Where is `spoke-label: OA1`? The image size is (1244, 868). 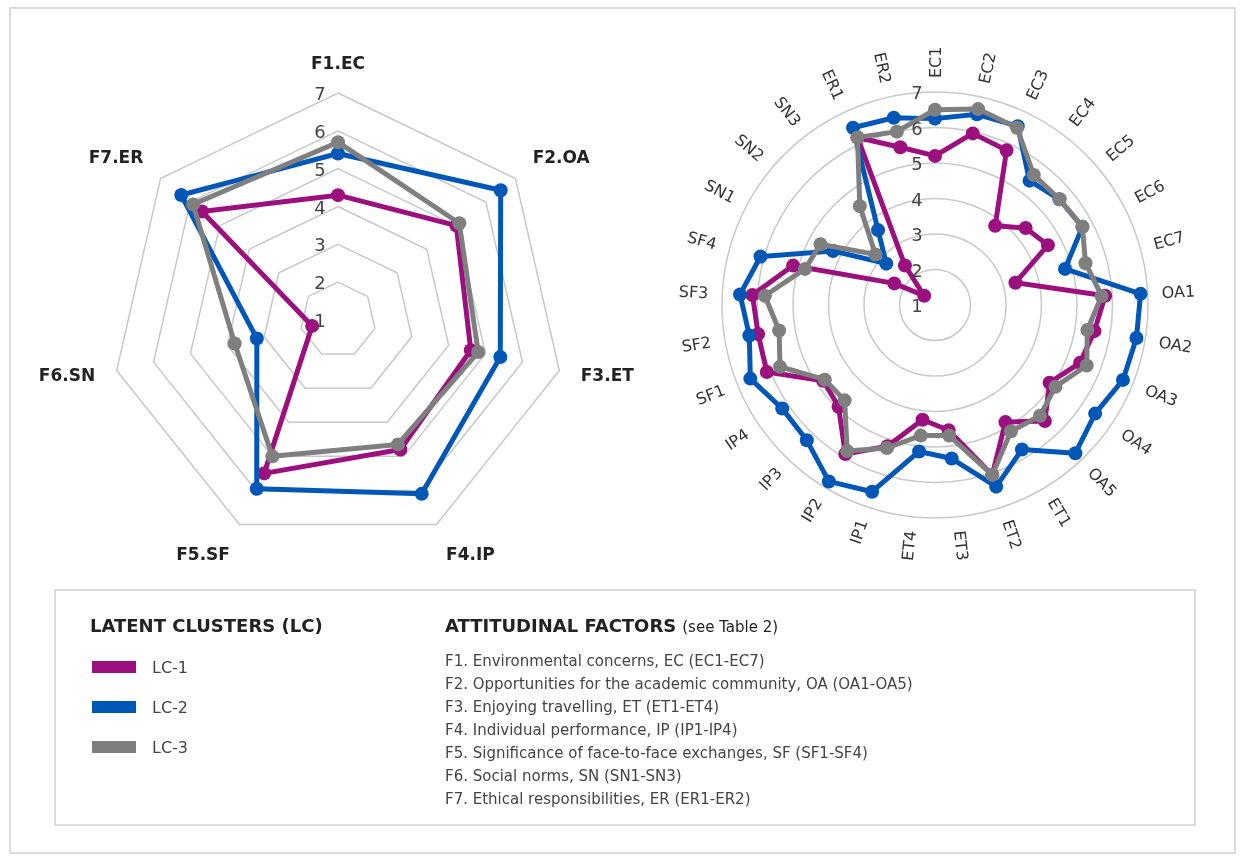 spoke-label: OA1 is located at coordinates (1178, 292).